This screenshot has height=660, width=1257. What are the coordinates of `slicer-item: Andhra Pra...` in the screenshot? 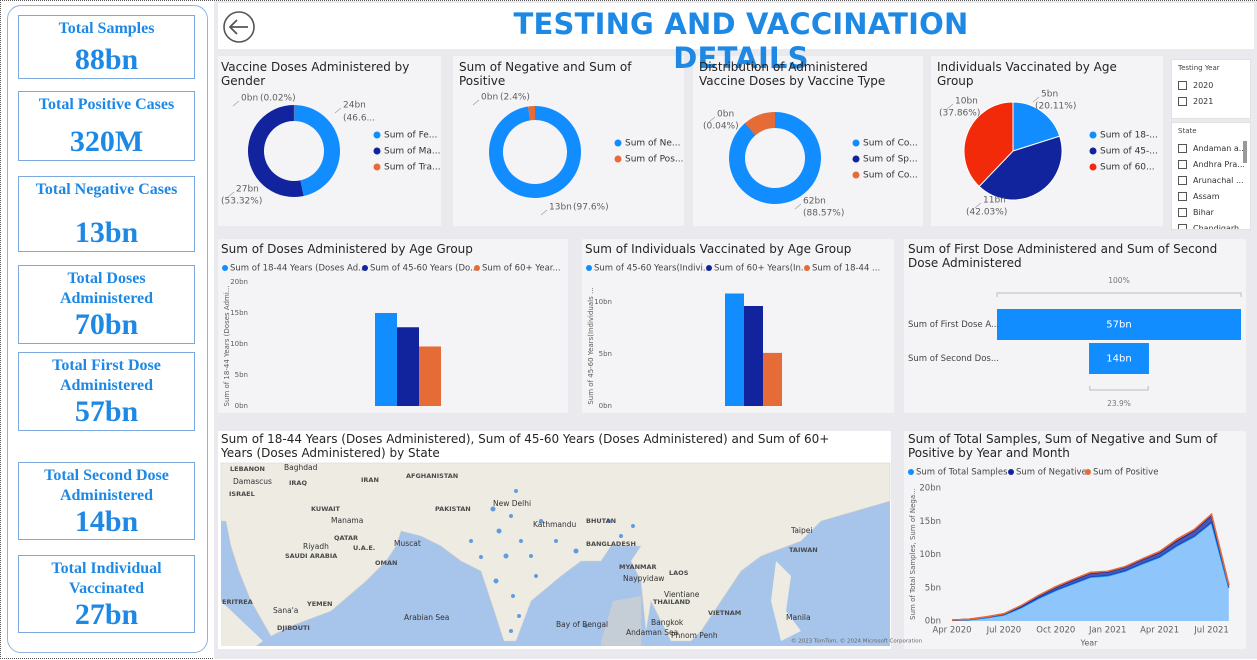 It's located at (1211, 164).